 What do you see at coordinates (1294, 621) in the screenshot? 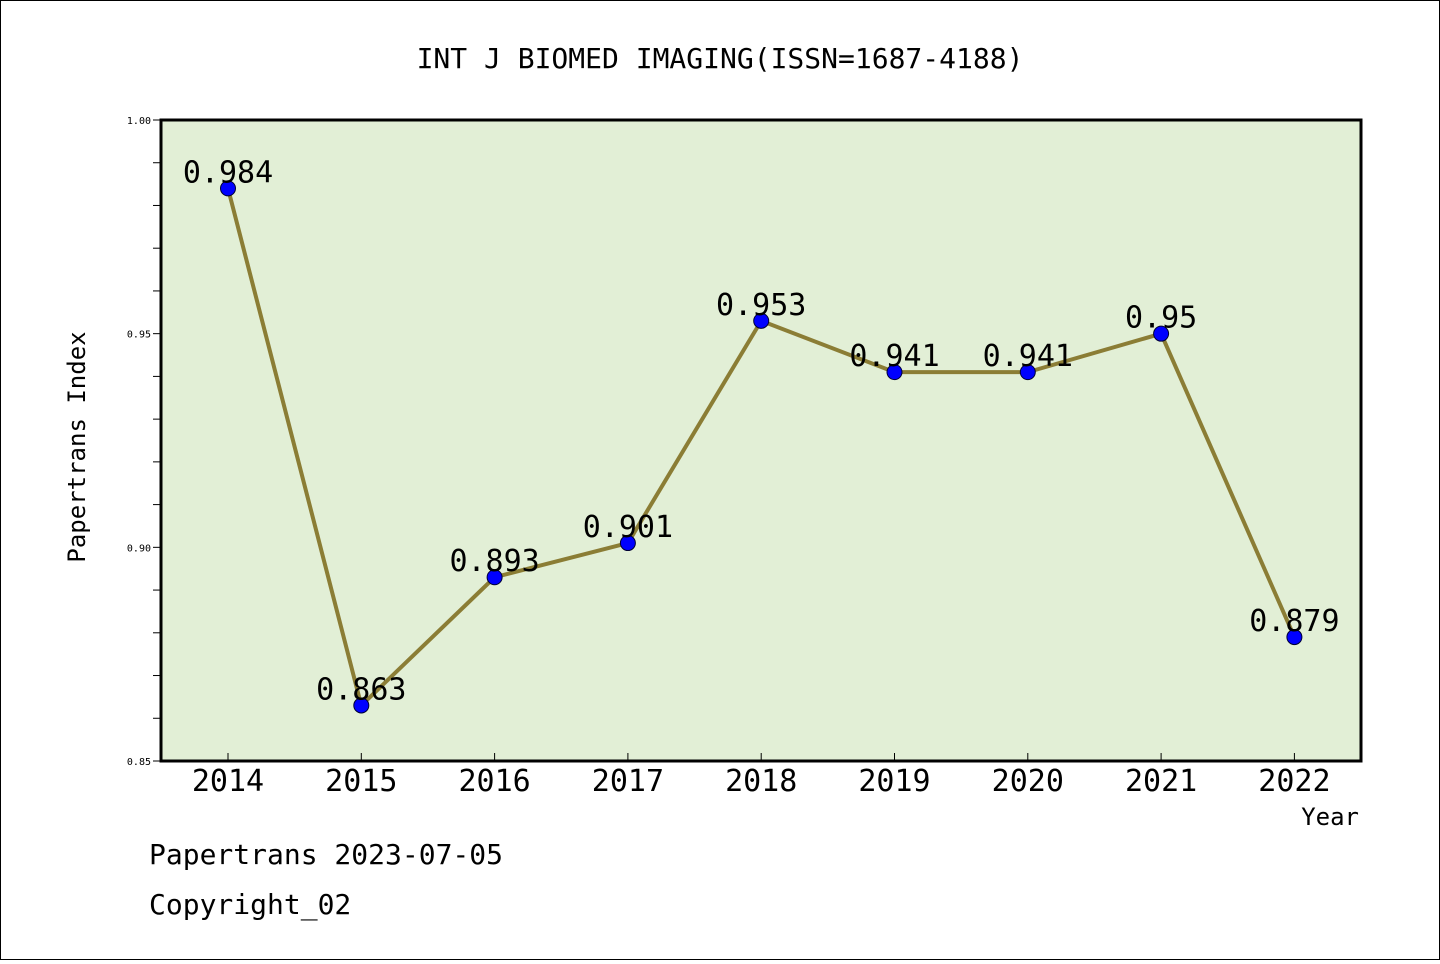
I see `data-label: 0.879` at bounding box center [1294, 621].